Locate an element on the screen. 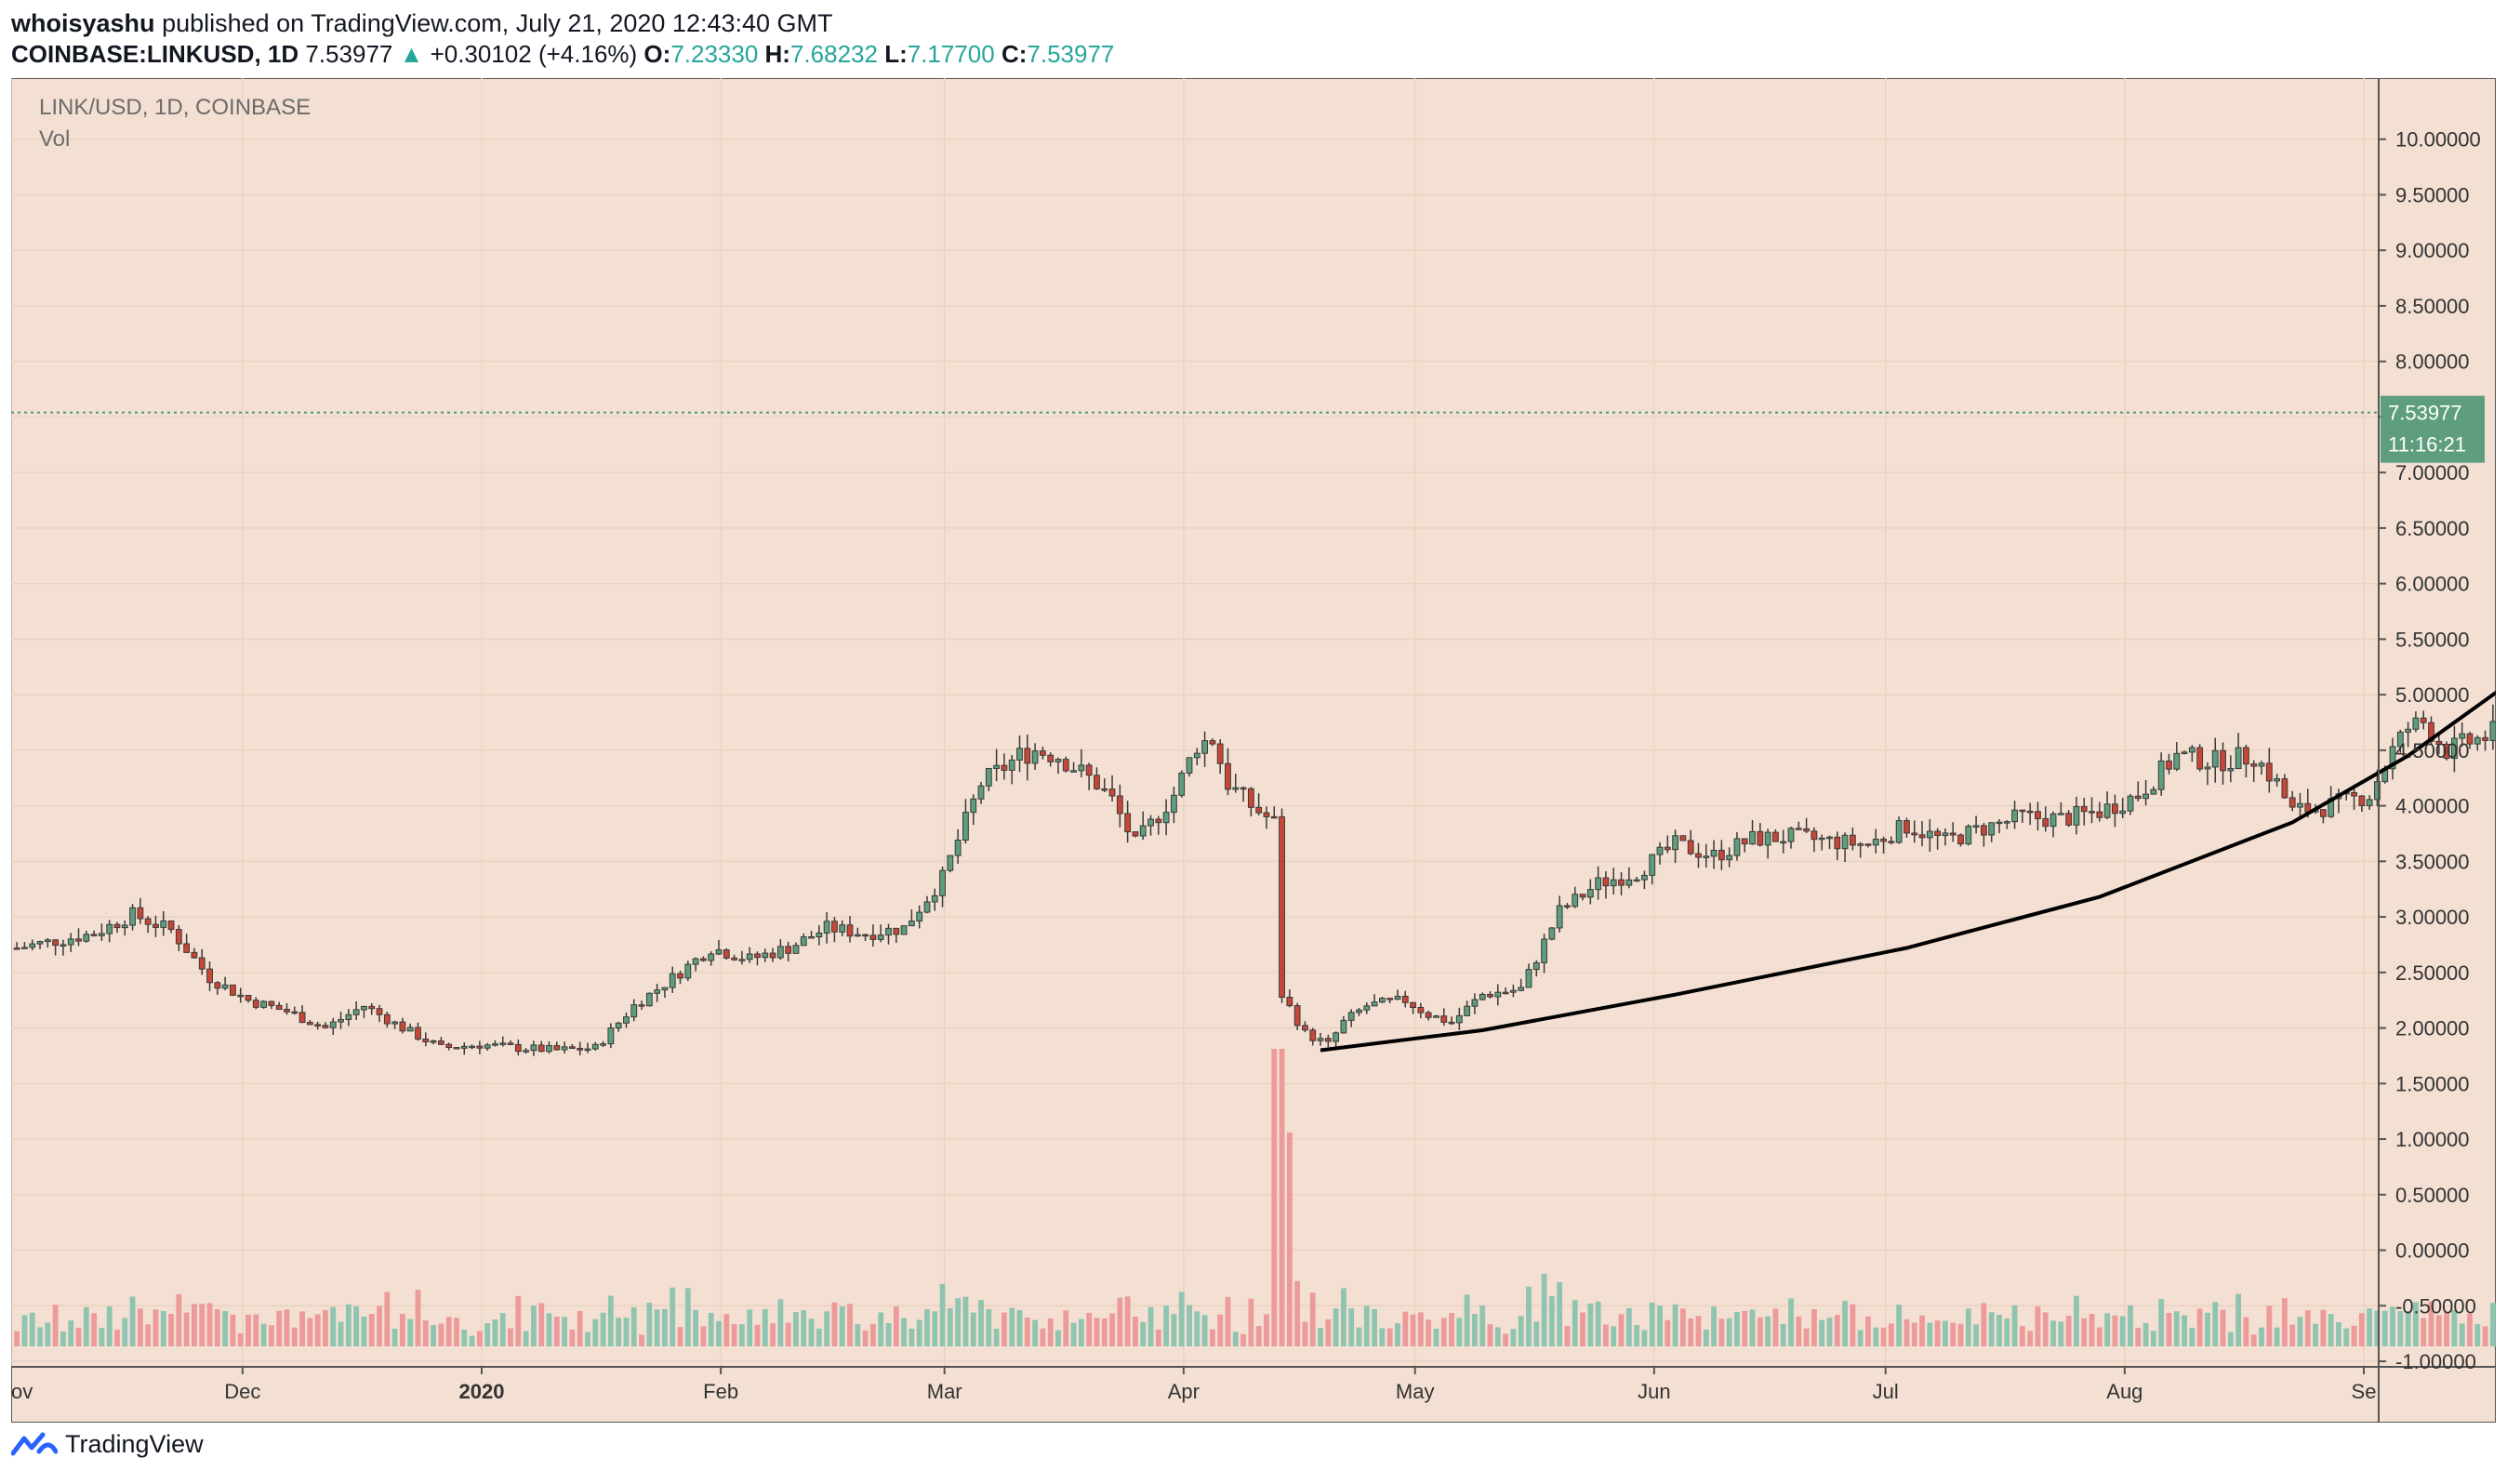  open-value: 7.23330 is located at coordinates (714, 54).